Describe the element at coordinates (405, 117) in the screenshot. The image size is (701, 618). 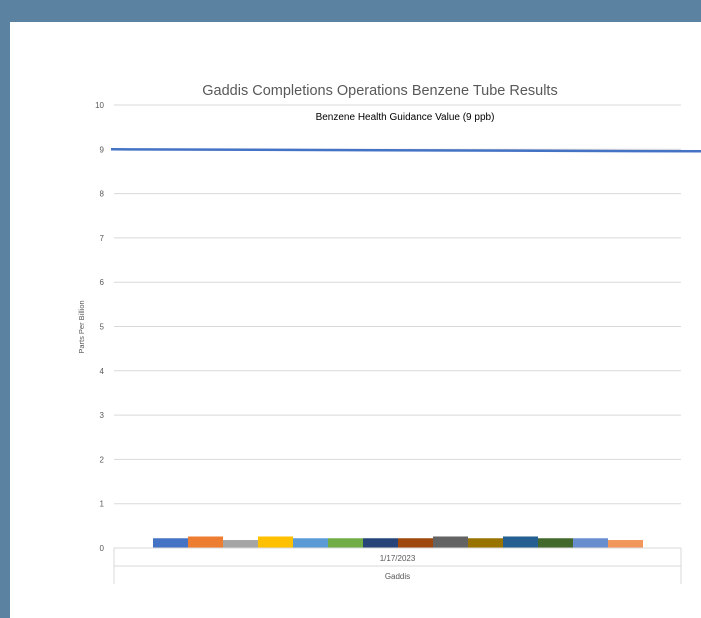
I see `reference-line-label: Benzene Health Guidance Value (9 ppb)` at that location.